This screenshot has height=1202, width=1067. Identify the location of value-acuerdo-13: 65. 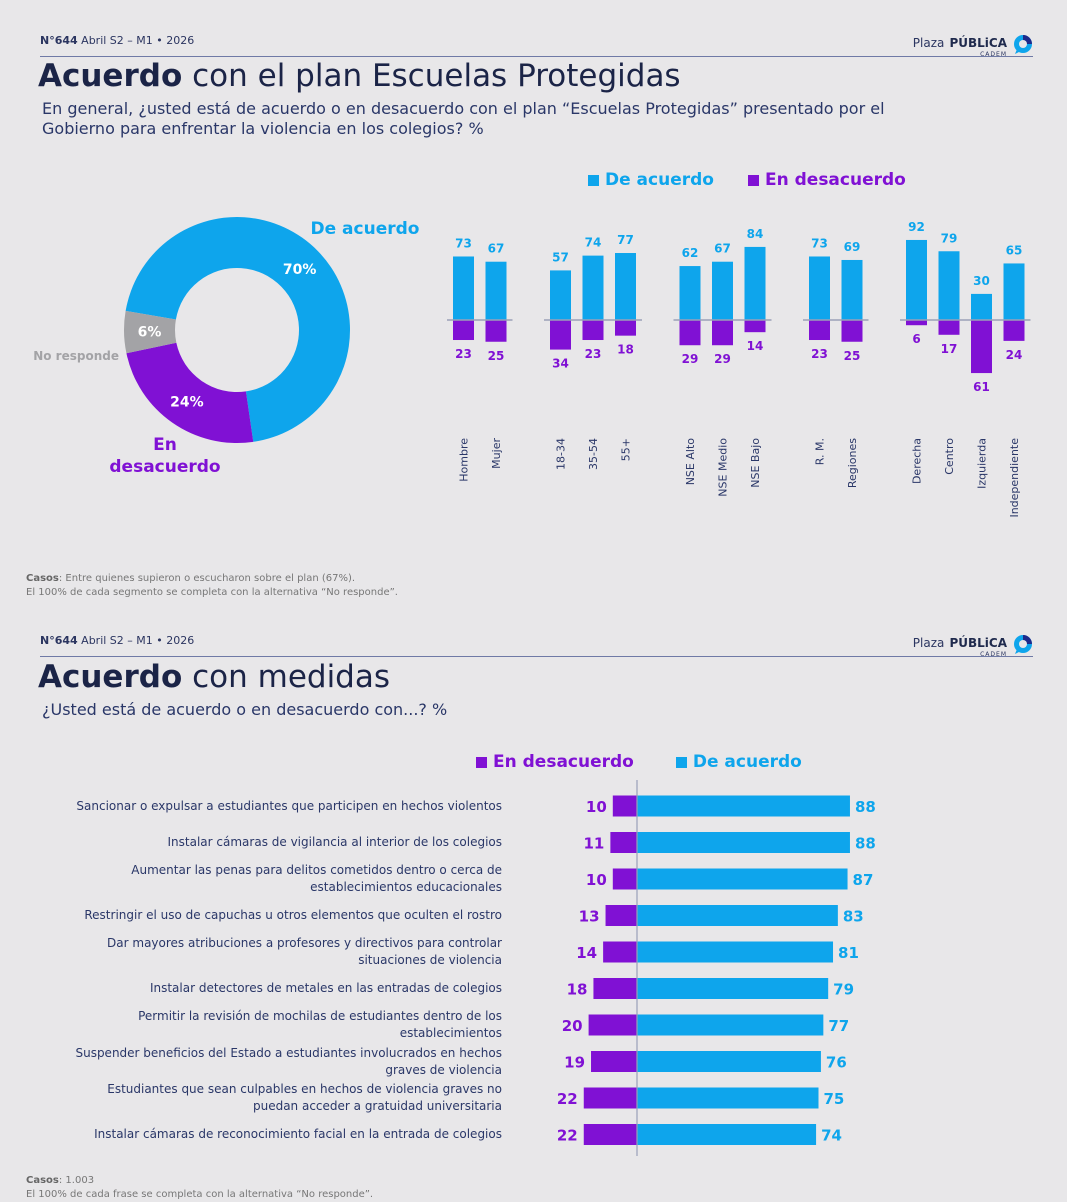
(1014, 250).